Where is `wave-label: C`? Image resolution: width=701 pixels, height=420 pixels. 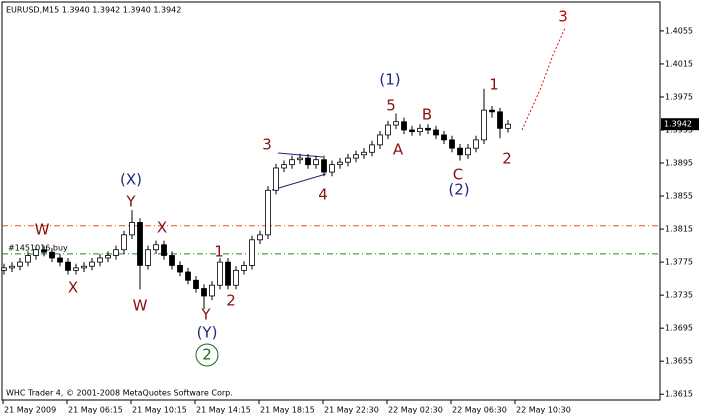
wave-label: C is located at coordinates (458, 175).